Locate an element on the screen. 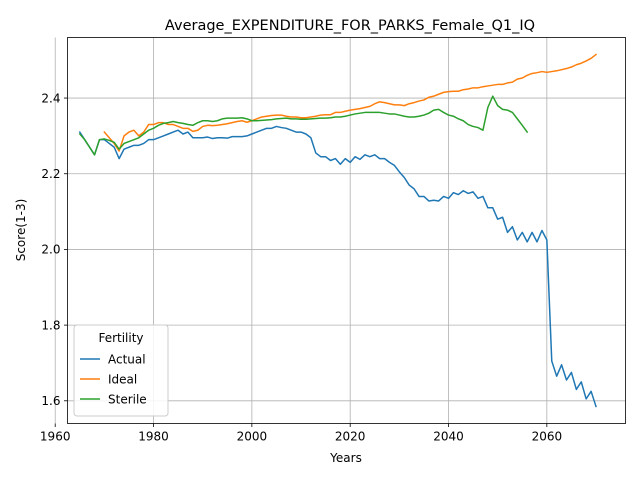  x-axis-label: Years is located at coordinates (345, 458).